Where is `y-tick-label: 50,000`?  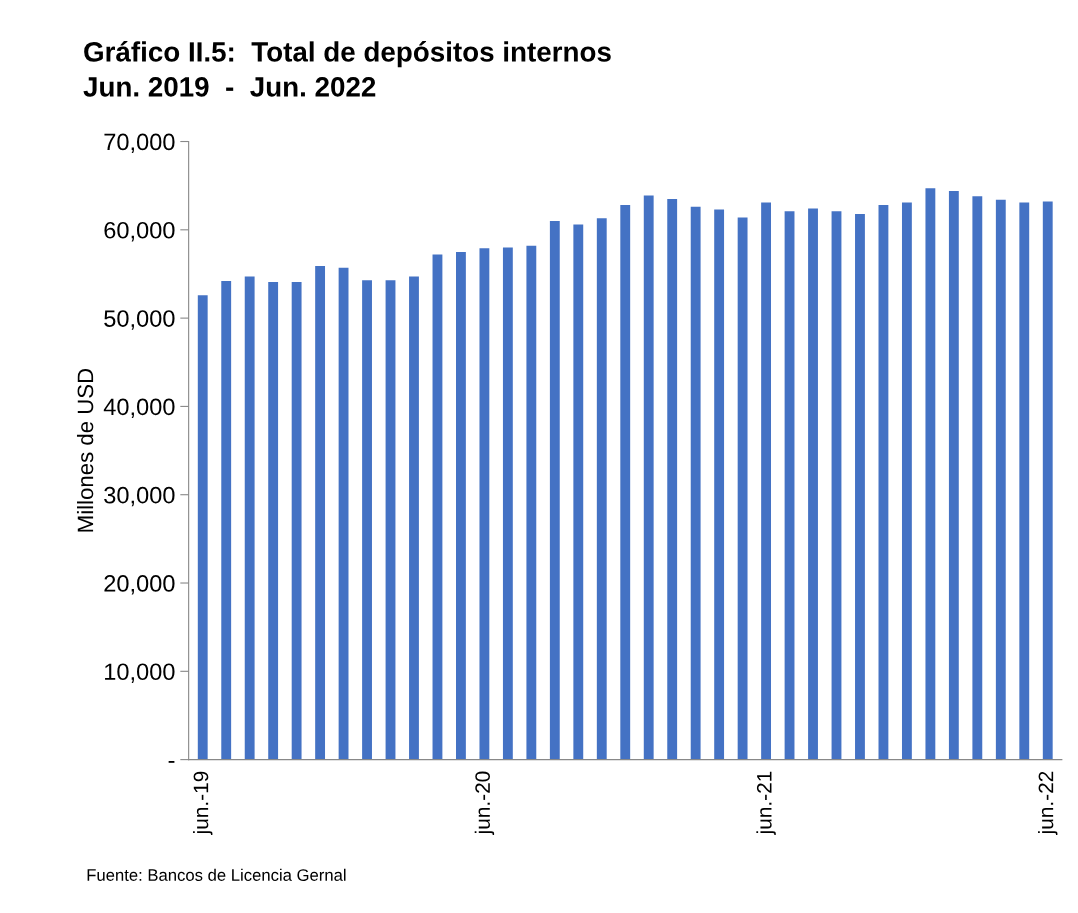
y-tick-label: 50,000 is located at coordinates (139, 320).